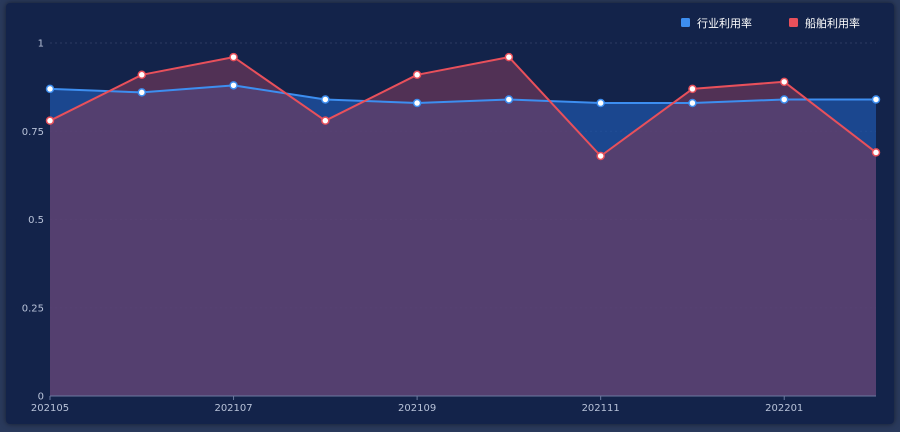 This screenshot has width=900, height=432. I want to click on x-tick-label: 202107, so click(233, 408).